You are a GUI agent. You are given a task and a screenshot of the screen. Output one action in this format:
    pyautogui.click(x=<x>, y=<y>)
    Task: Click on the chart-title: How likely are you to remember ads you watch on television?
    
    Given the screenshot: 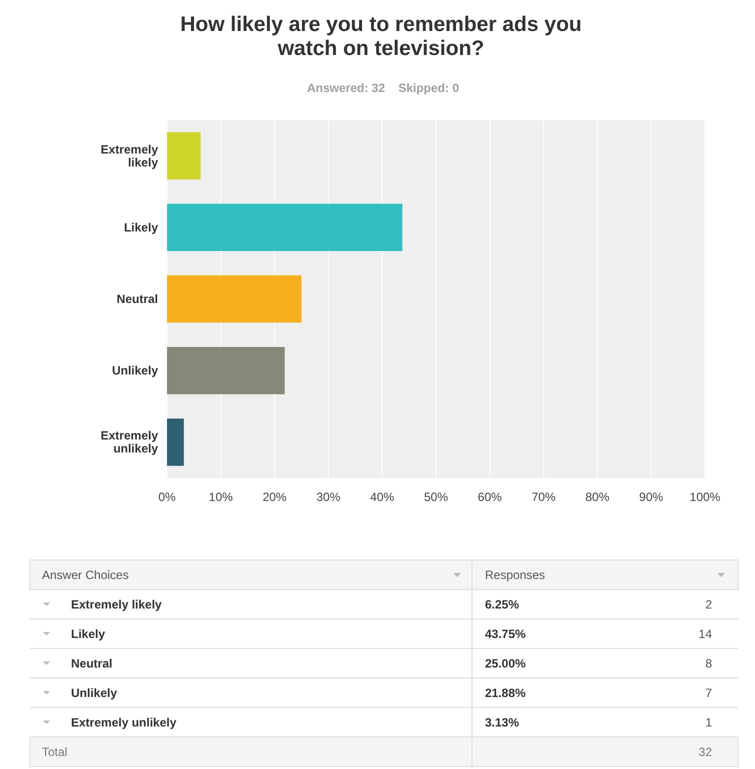 What is the action you would take?
    pyautogui.click(x=381, y=36)
    